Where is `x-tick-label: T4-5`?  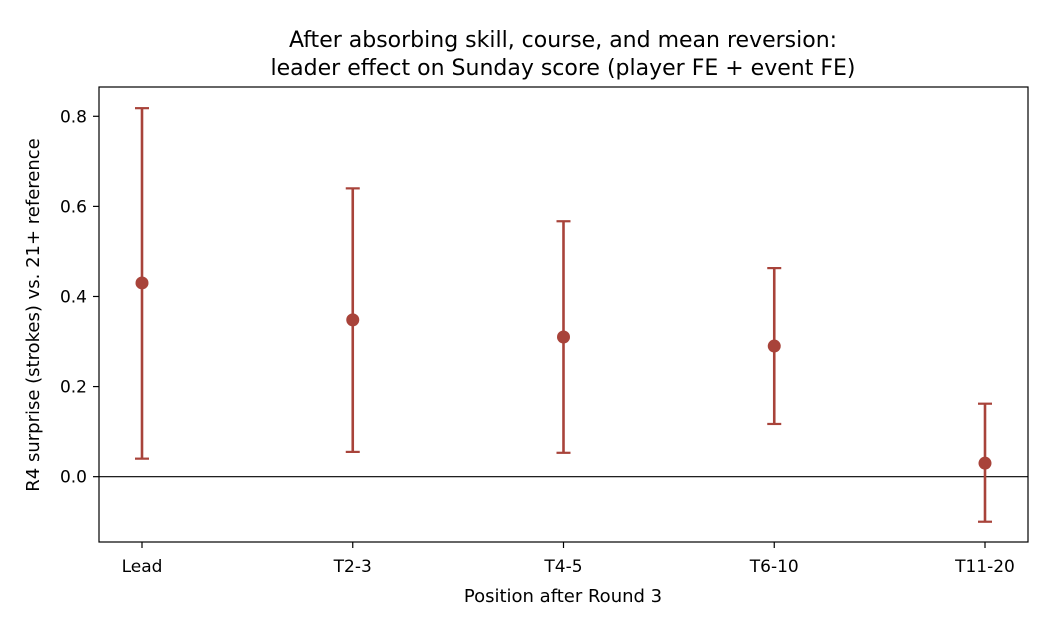
x-tick-label: T4-5 is located at coordinates (562, 567).